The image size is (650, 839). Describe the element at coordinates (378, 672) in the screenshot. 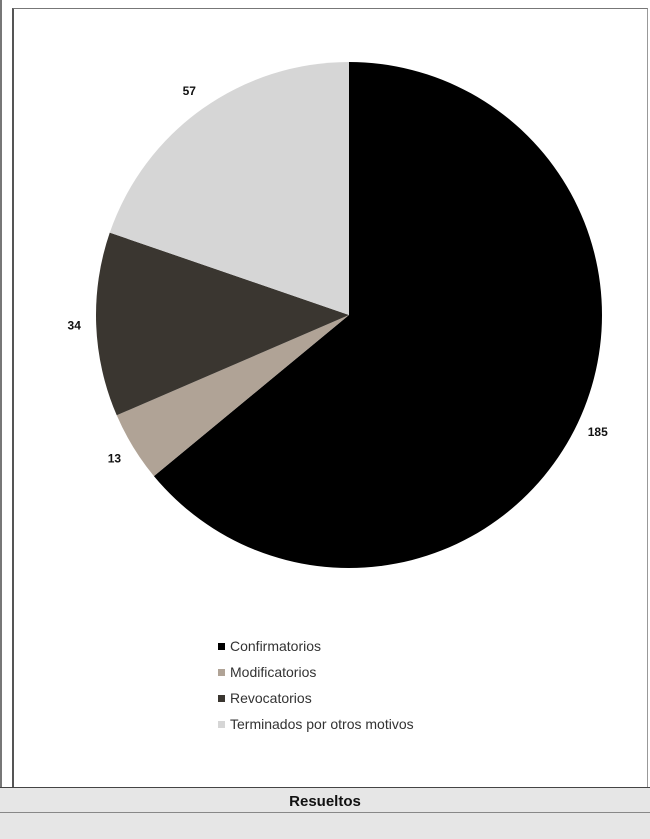

I see `legend-item-modificatorios: Modificatorios` at that location.